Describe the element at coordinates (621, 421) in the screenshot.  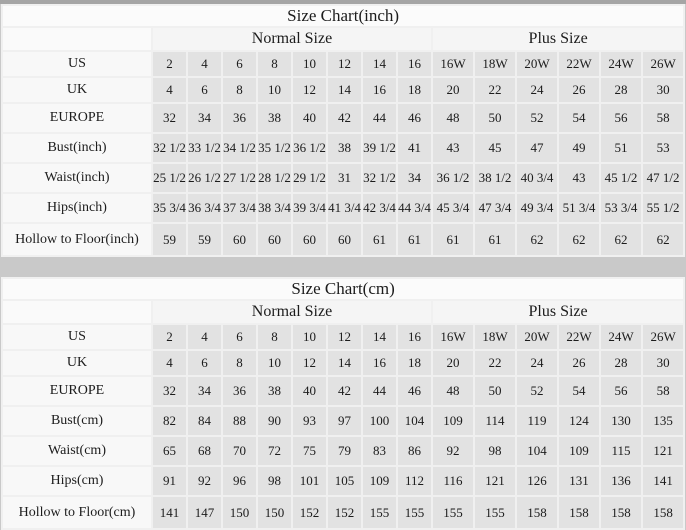
I see `table-cell: 130` at that location.